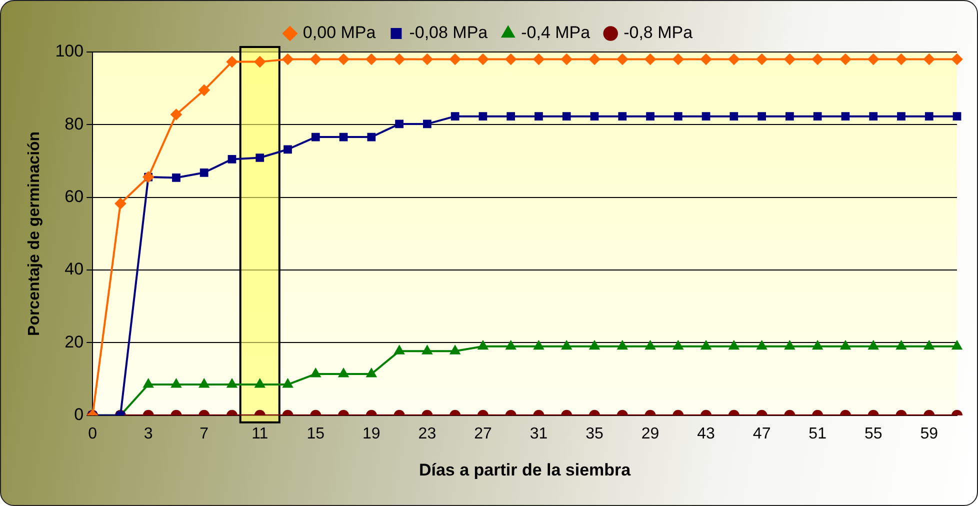 This screenshot has height=506, width=978. What do you see at coordinates (817, 433) in the screenshot?
I see `x-tick-label: 51` at bounding box center [817, 433].